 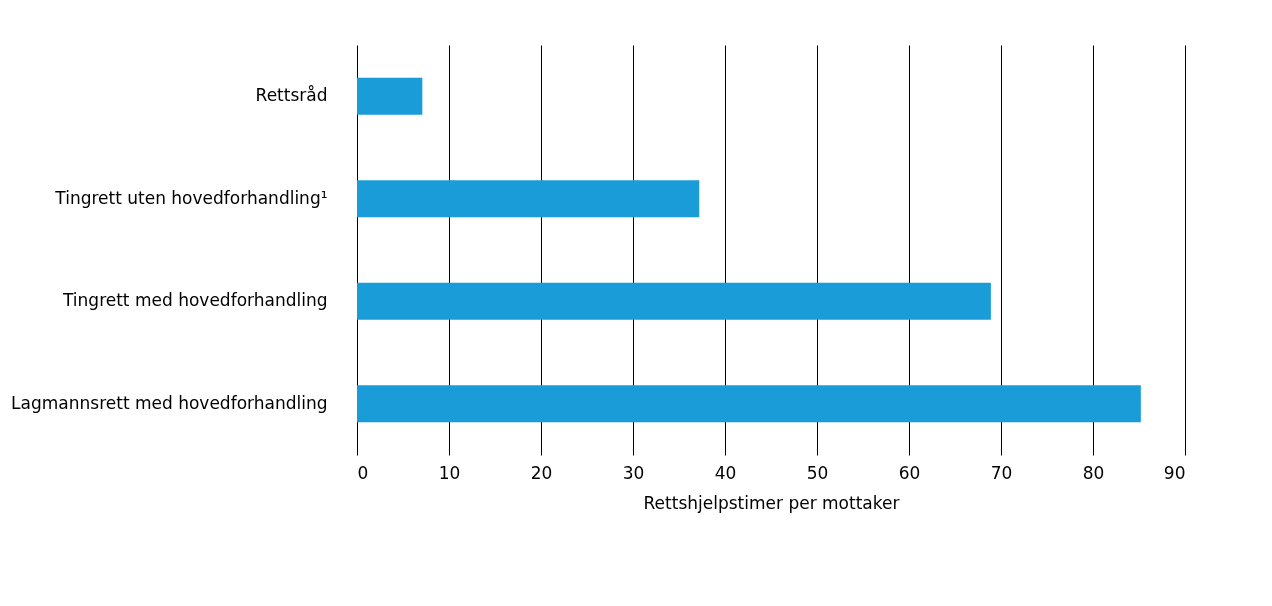 I want to click on x-tick-label: 10, so click(x=449, y=472).